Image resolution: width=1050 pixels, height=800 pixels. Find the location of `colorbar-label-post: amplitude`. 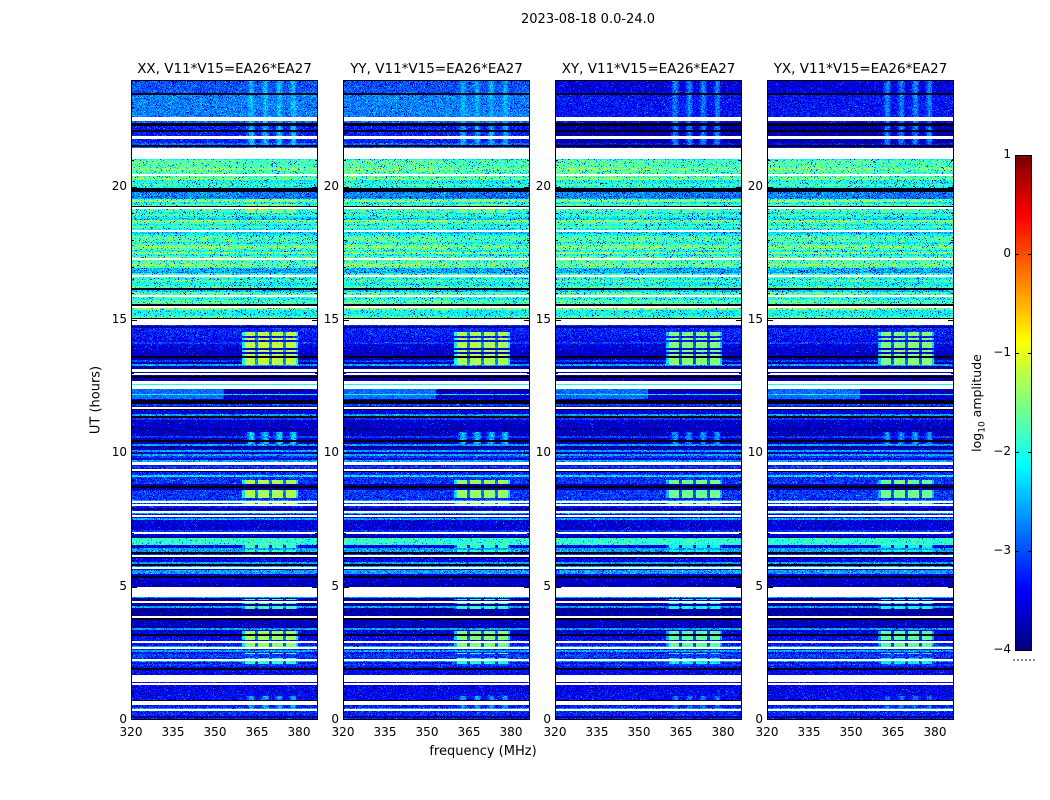

colorbar-label-post: amplitude is located at coordinates (976, 388).